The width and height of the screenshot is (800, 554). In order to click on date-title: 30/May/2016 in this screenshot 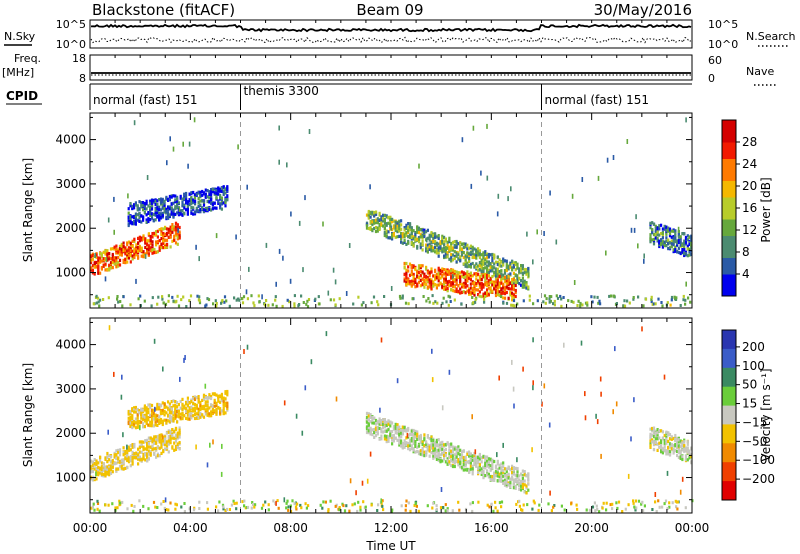, I will do `click(643, 10)`.